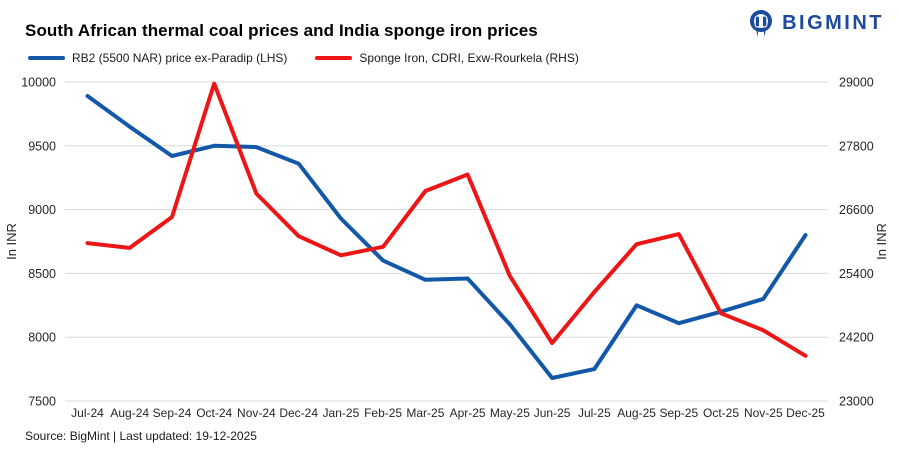 The image size is (900, 453). Describe the element at coordinates (129, 413) in the screenshot. I see `x-axis-tick-label: Aug-24` at that location.